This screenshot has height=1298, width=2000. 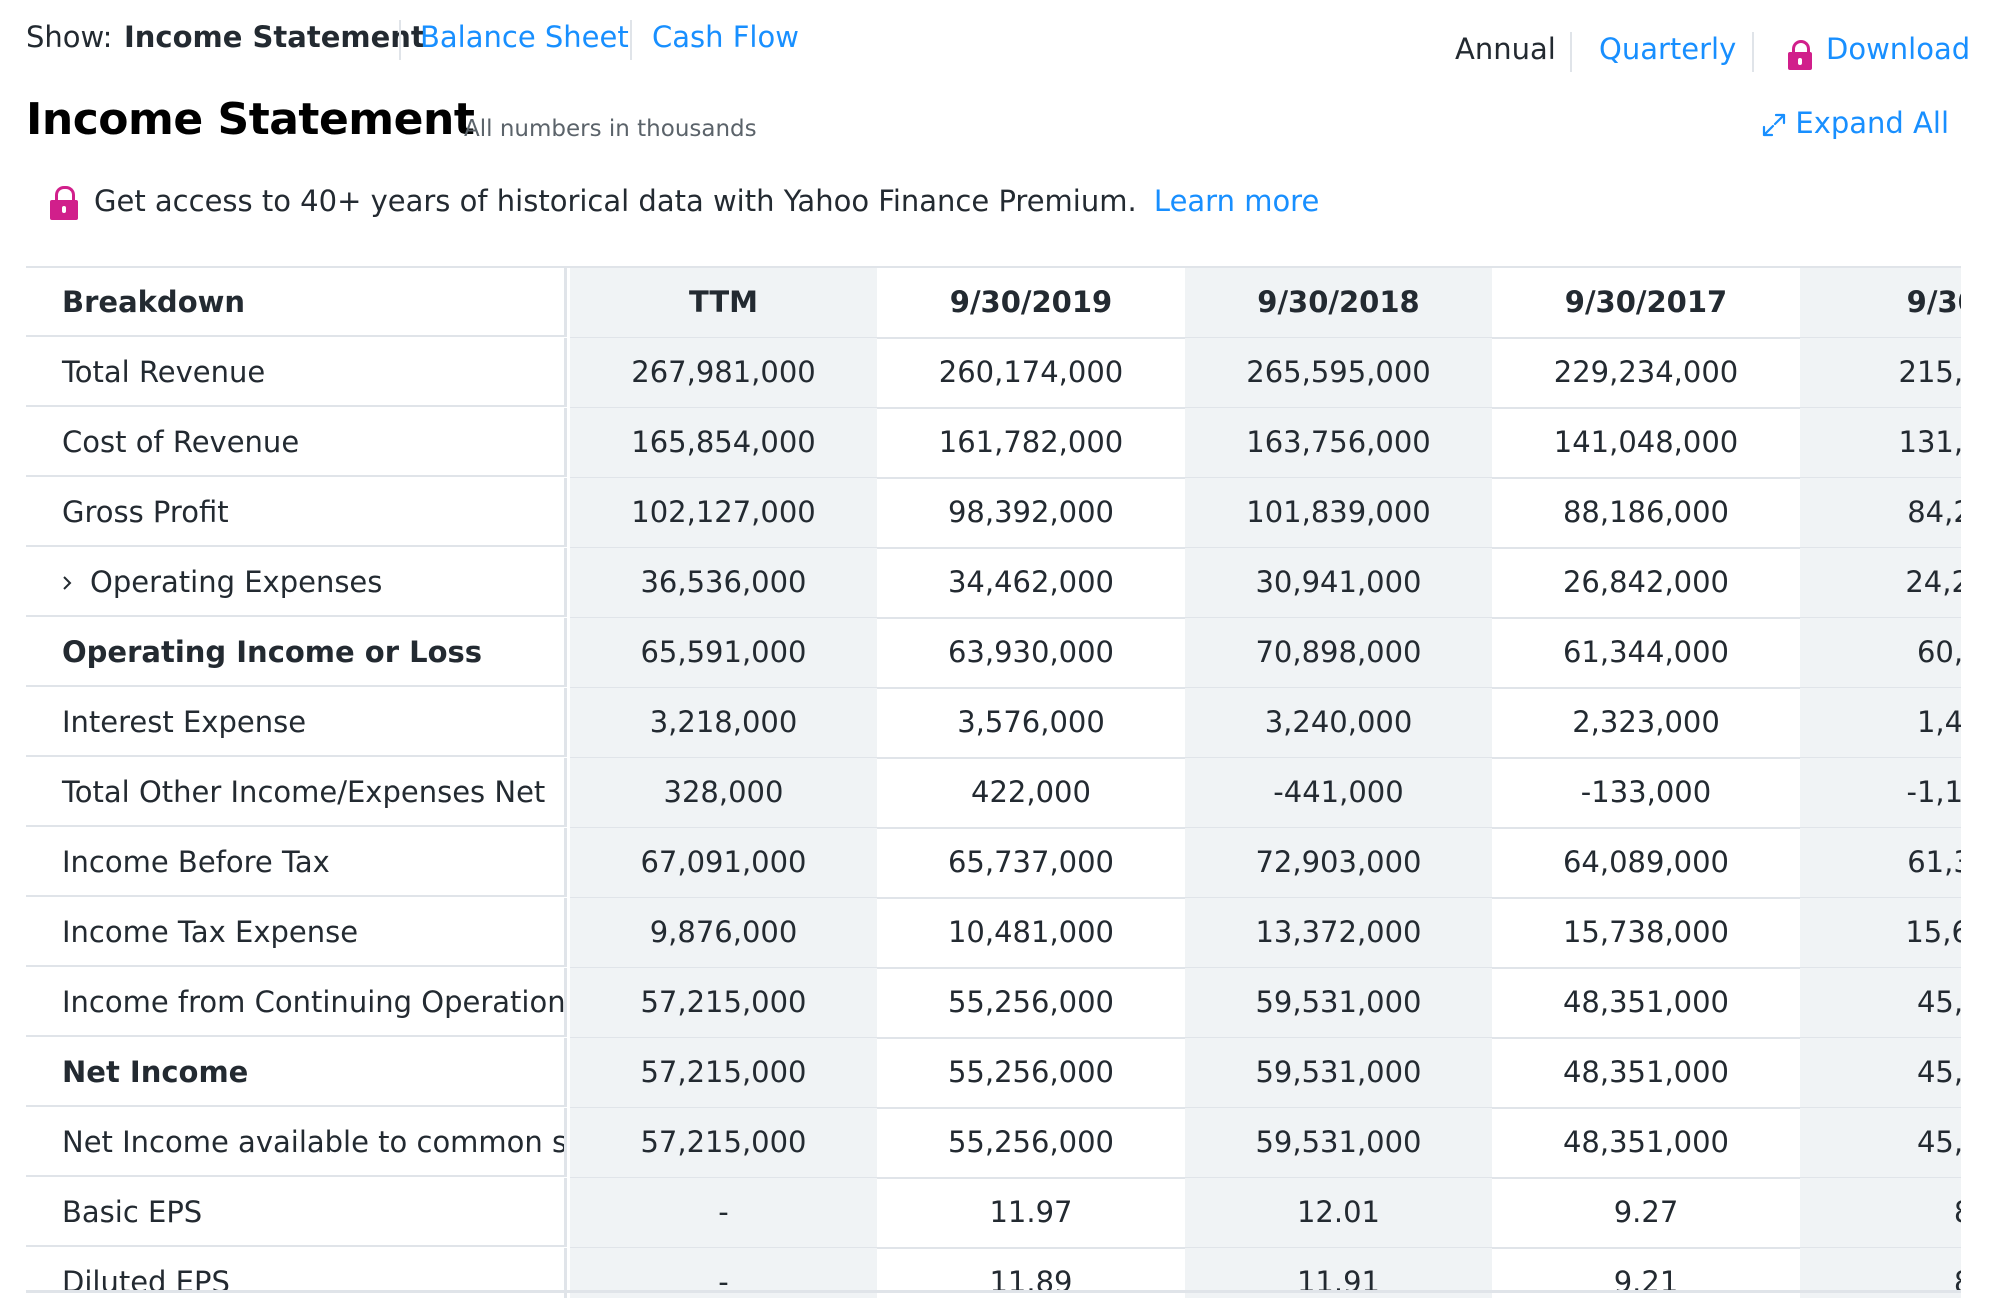 What do you see at coordinates (1880, 933) in the screenshot?
I see `table-cell: 15,68!` at bounding box center [1880, 933].